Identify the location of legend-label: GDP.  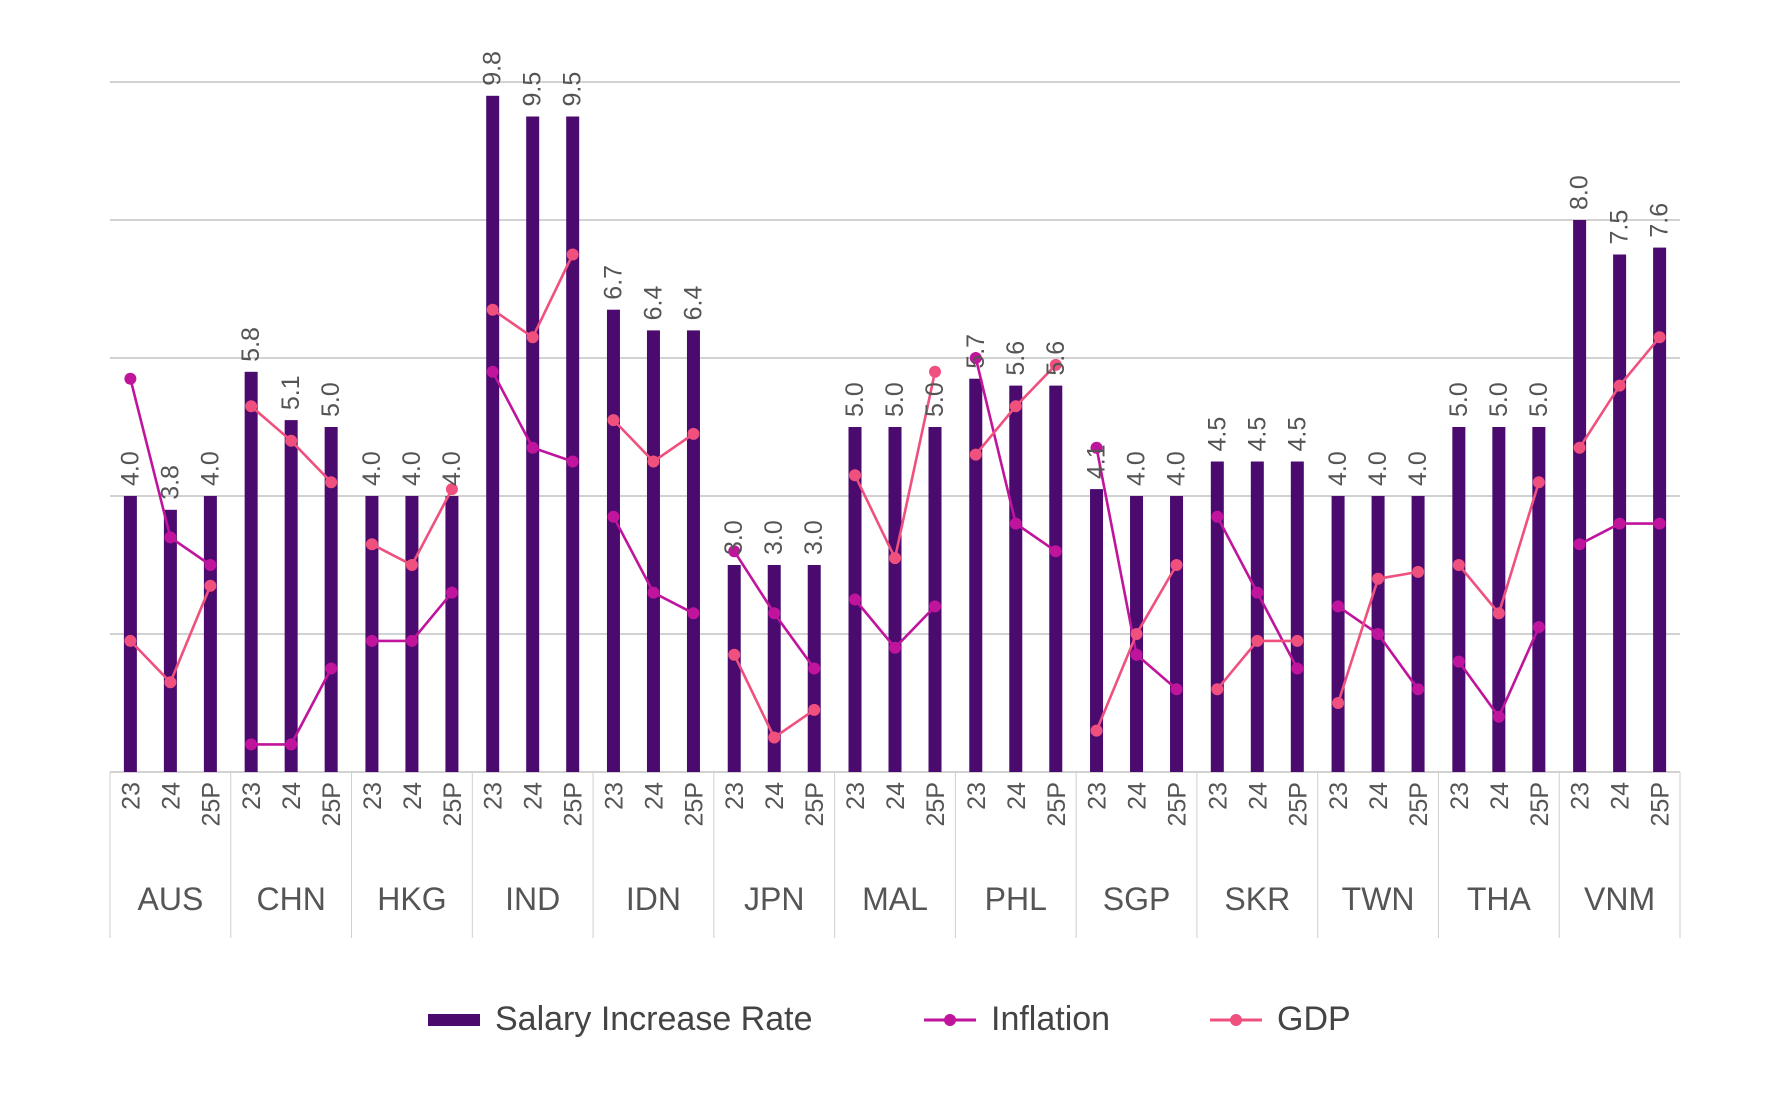
(1314, 1019).